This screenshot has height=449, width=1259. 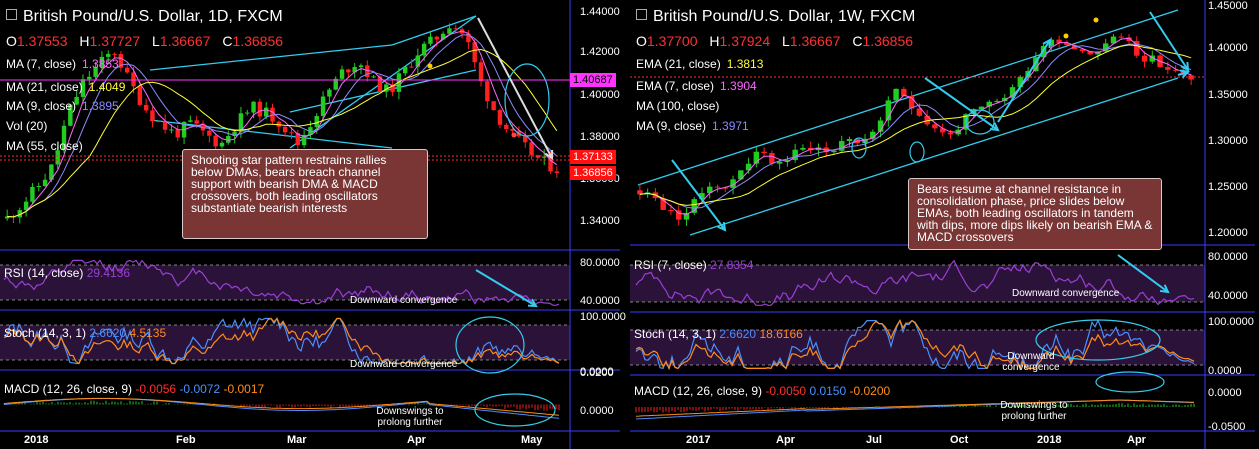 What do you see at coordinates (700, 64) in the screenshot?
I see `legend-ema21: EMA (21, close) 1.3813` at bounding box center [700, 64].